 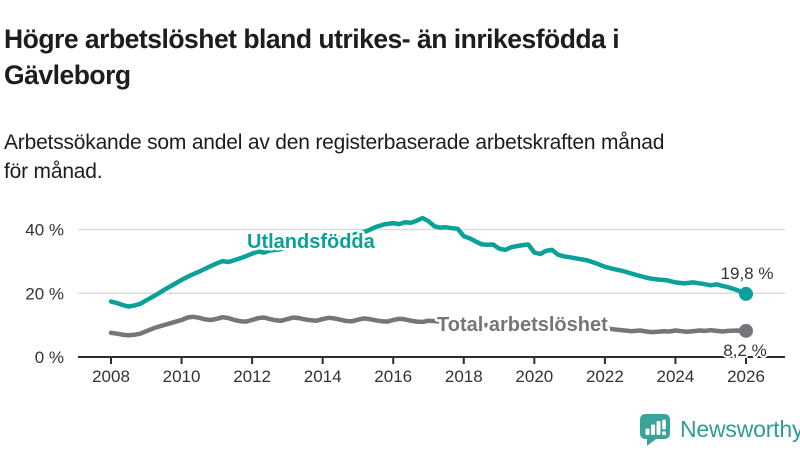 What do you see at coordinates (534, 376) in the screenshot?
I see `x-tick-label: 2020` at bounding box center [534, 376].